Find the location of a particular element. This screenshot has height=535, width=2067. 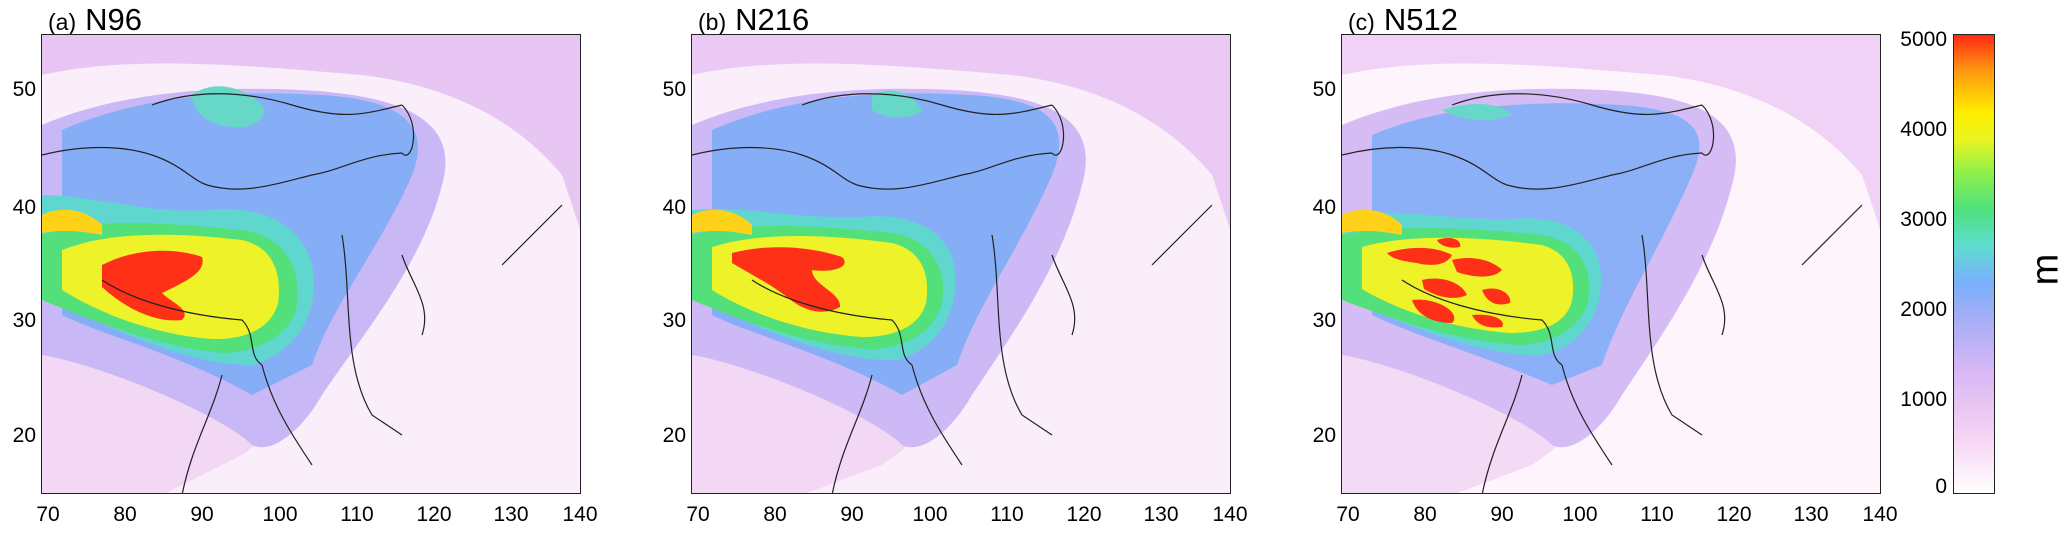

panel-label: (b) N216 is located at coordinates (753, 20).